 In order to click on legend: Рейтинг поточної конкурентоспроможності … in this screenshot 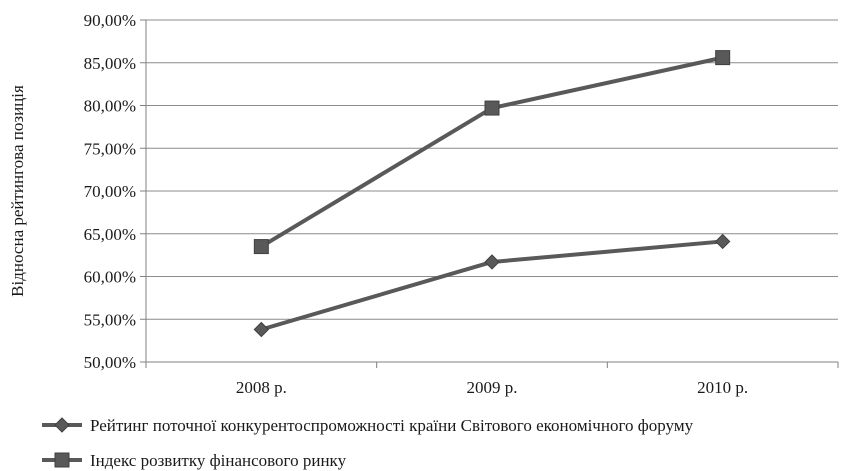, I will do `click(368, 443)`.